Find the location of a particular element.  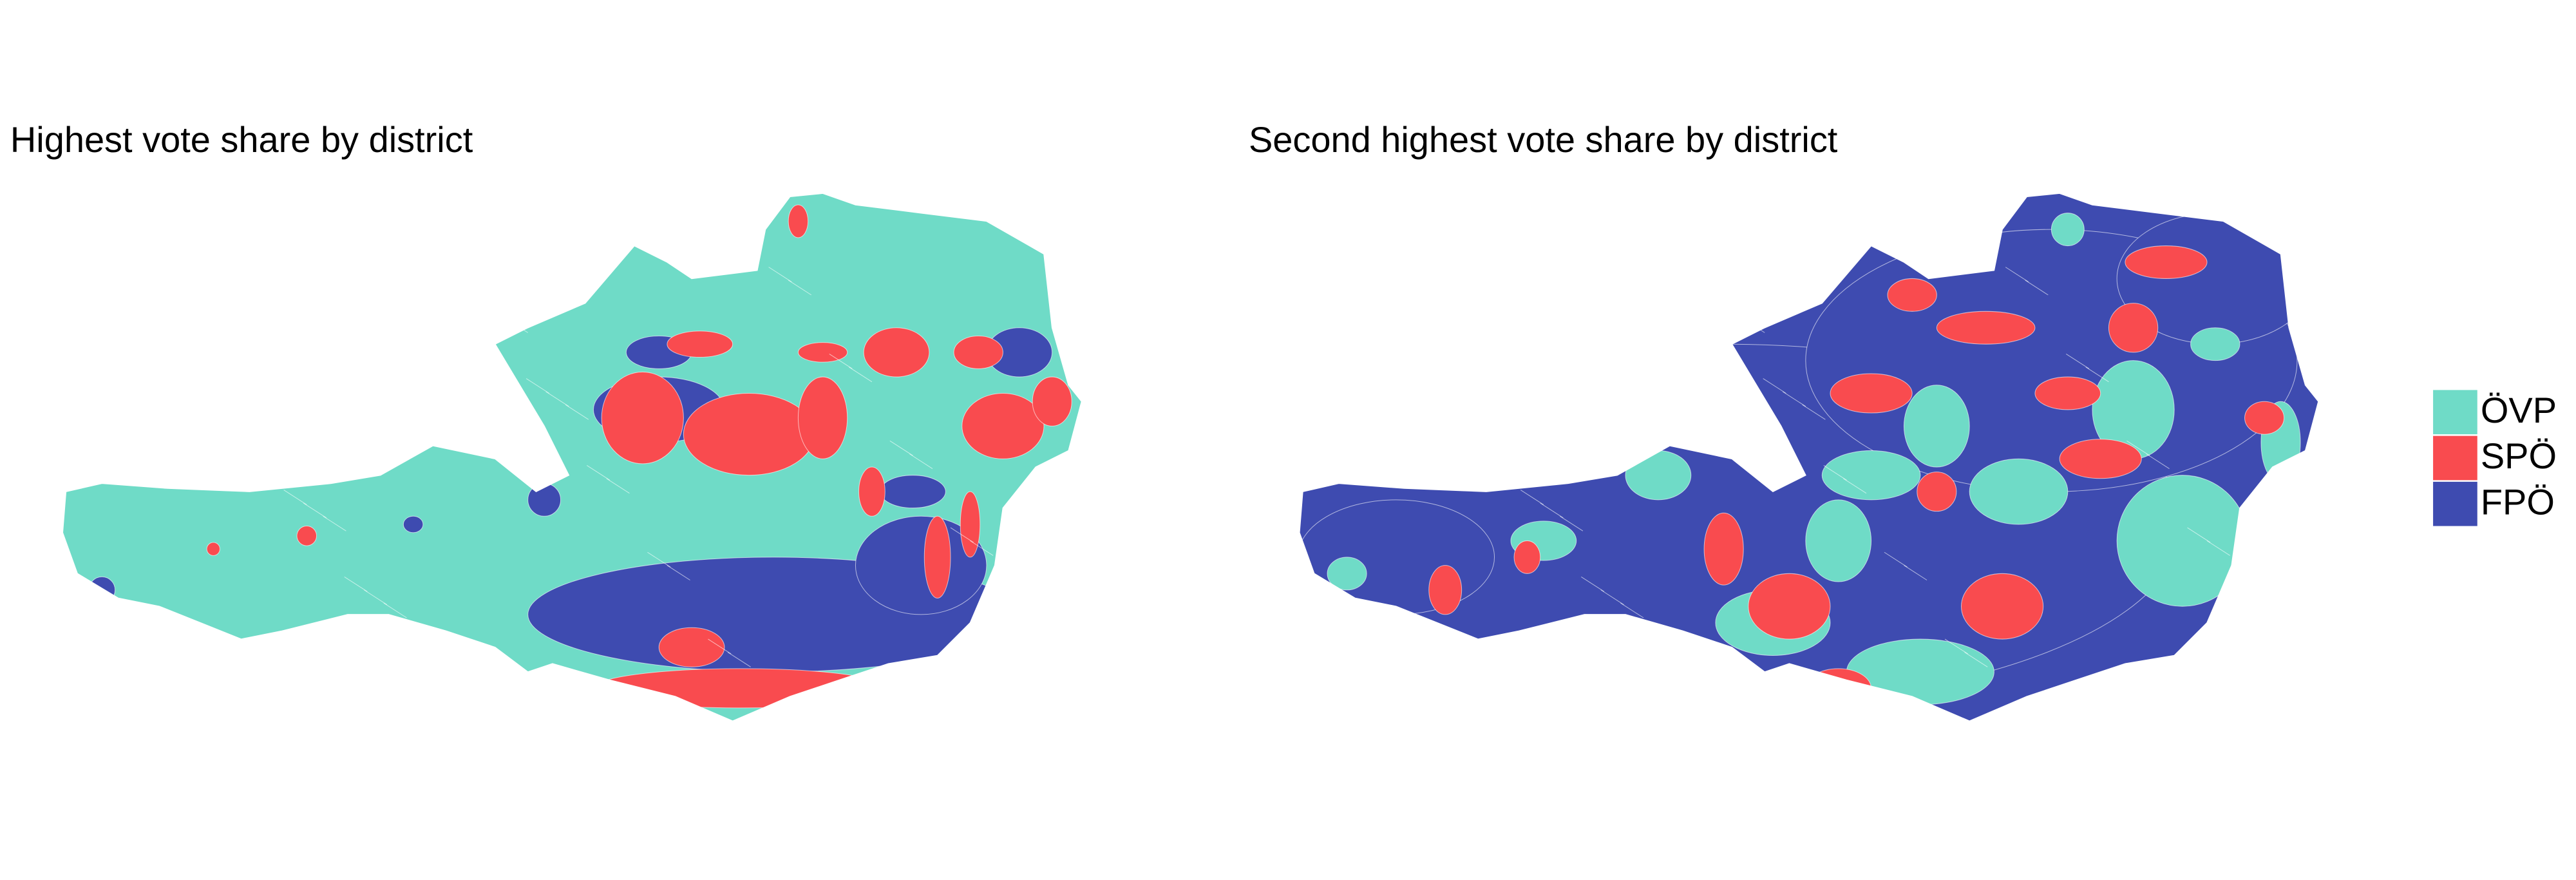

map-title: Second highest vote share by district is located at coordinates (1543, 139).